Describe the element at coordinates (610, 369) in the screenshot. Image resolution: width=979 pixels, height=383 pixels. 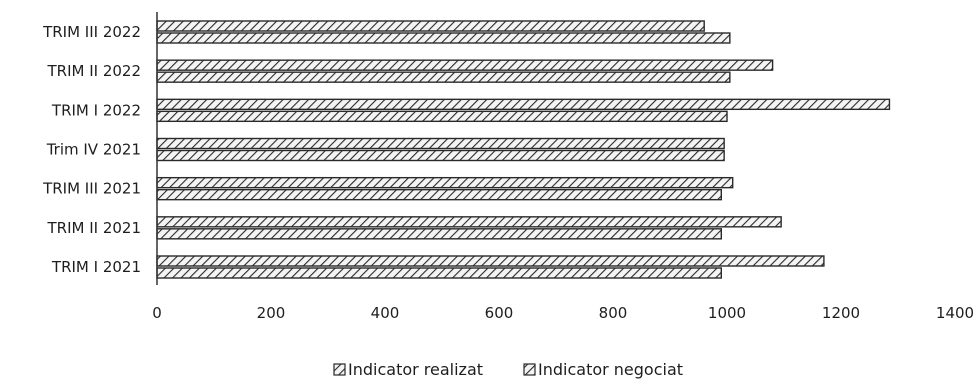
I see `legend-label: Indicator negociat` at that location.